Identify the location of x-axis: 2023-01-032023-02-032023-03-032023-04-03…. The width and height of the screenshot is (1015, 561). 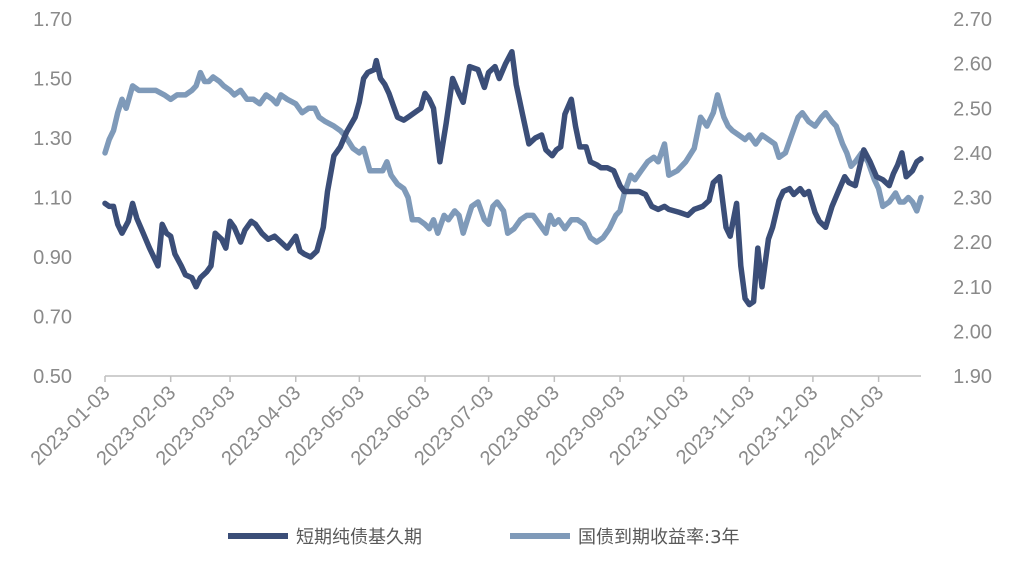
(474, 422).